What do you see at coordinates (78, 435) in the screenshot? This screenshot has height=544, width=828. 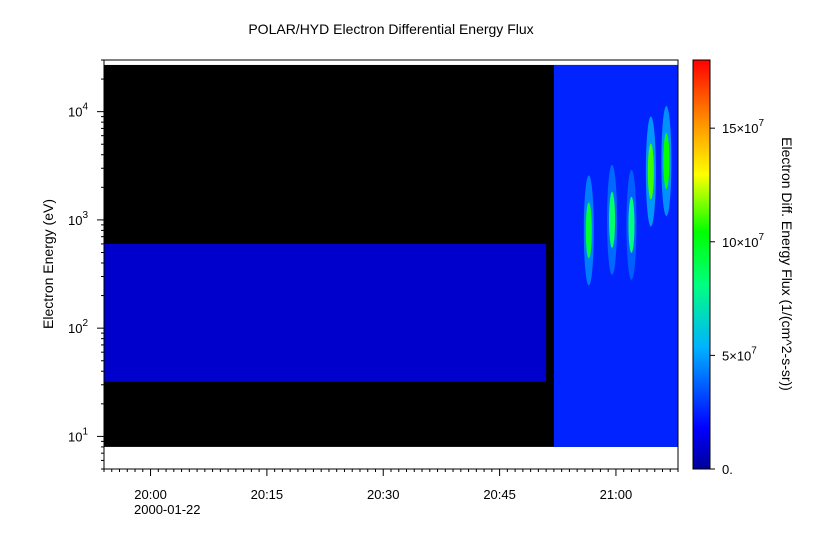 I see `y-tick-label: 10¹` at bounding box center [78, 435].